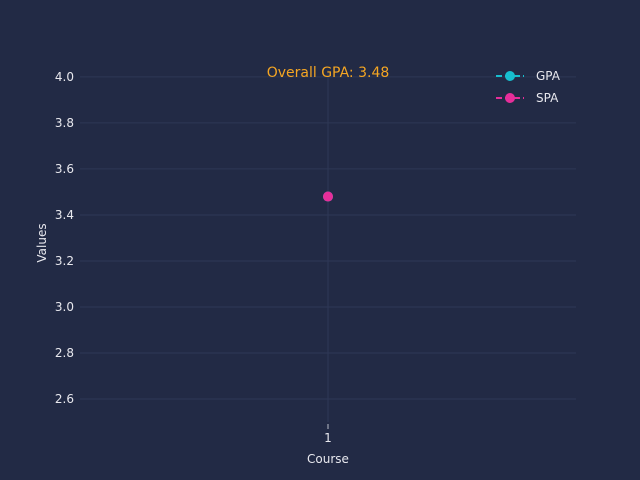 Image resolution: width=640 pixels, height=480 pixels. What do you see at coordinates (528, 87) in the screenshot?
I see `legend: GPA SPA` at bounding box center [528, 87].